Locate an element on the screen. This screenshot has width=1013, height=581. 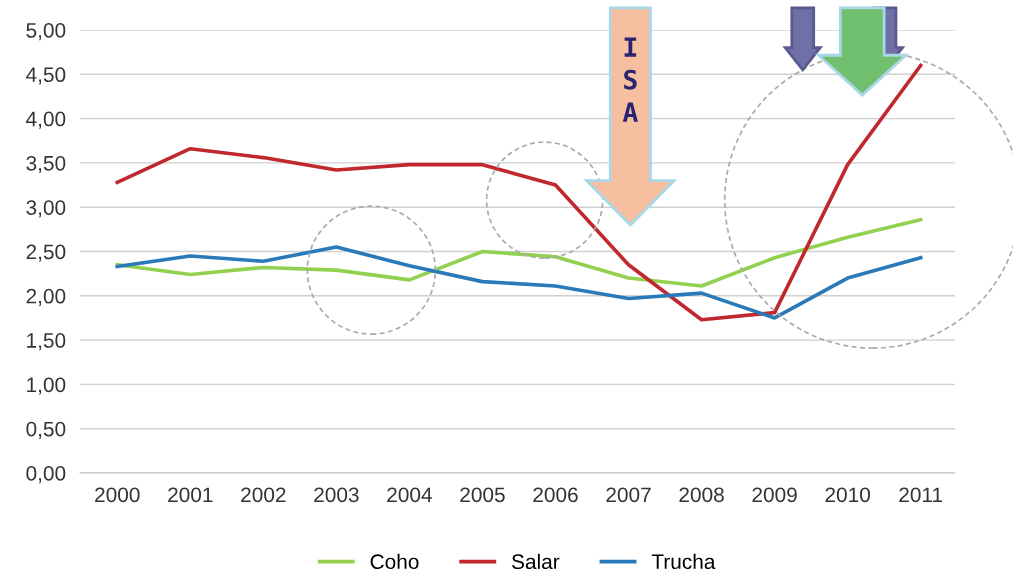
y-tick-label: 0,50 is located at coordinates (46, 430).